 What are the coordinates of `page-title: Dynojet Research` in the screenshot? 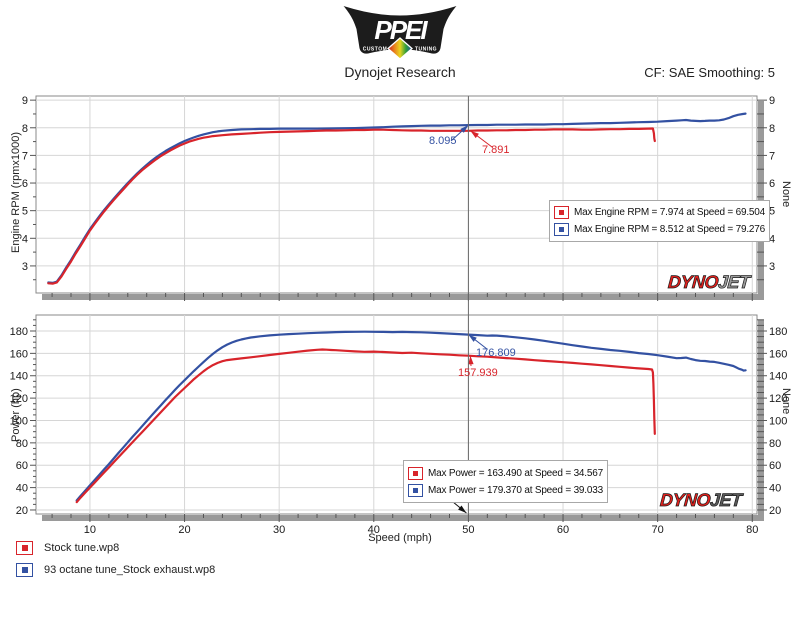 It's located at (400, 72).